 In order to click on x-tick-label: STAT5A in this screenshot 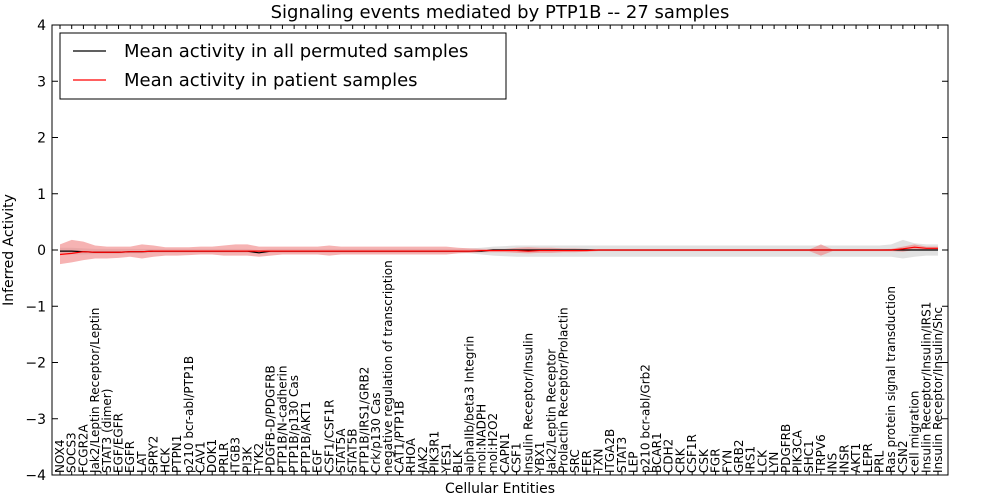, I will do `click(341, 450)`.